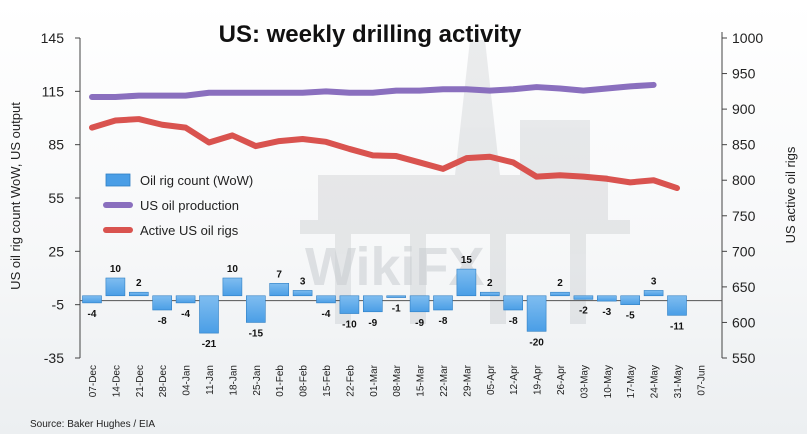 This screenshot has height=434, width=807. I want to click on bar-01-Mar, so click(372, 304).